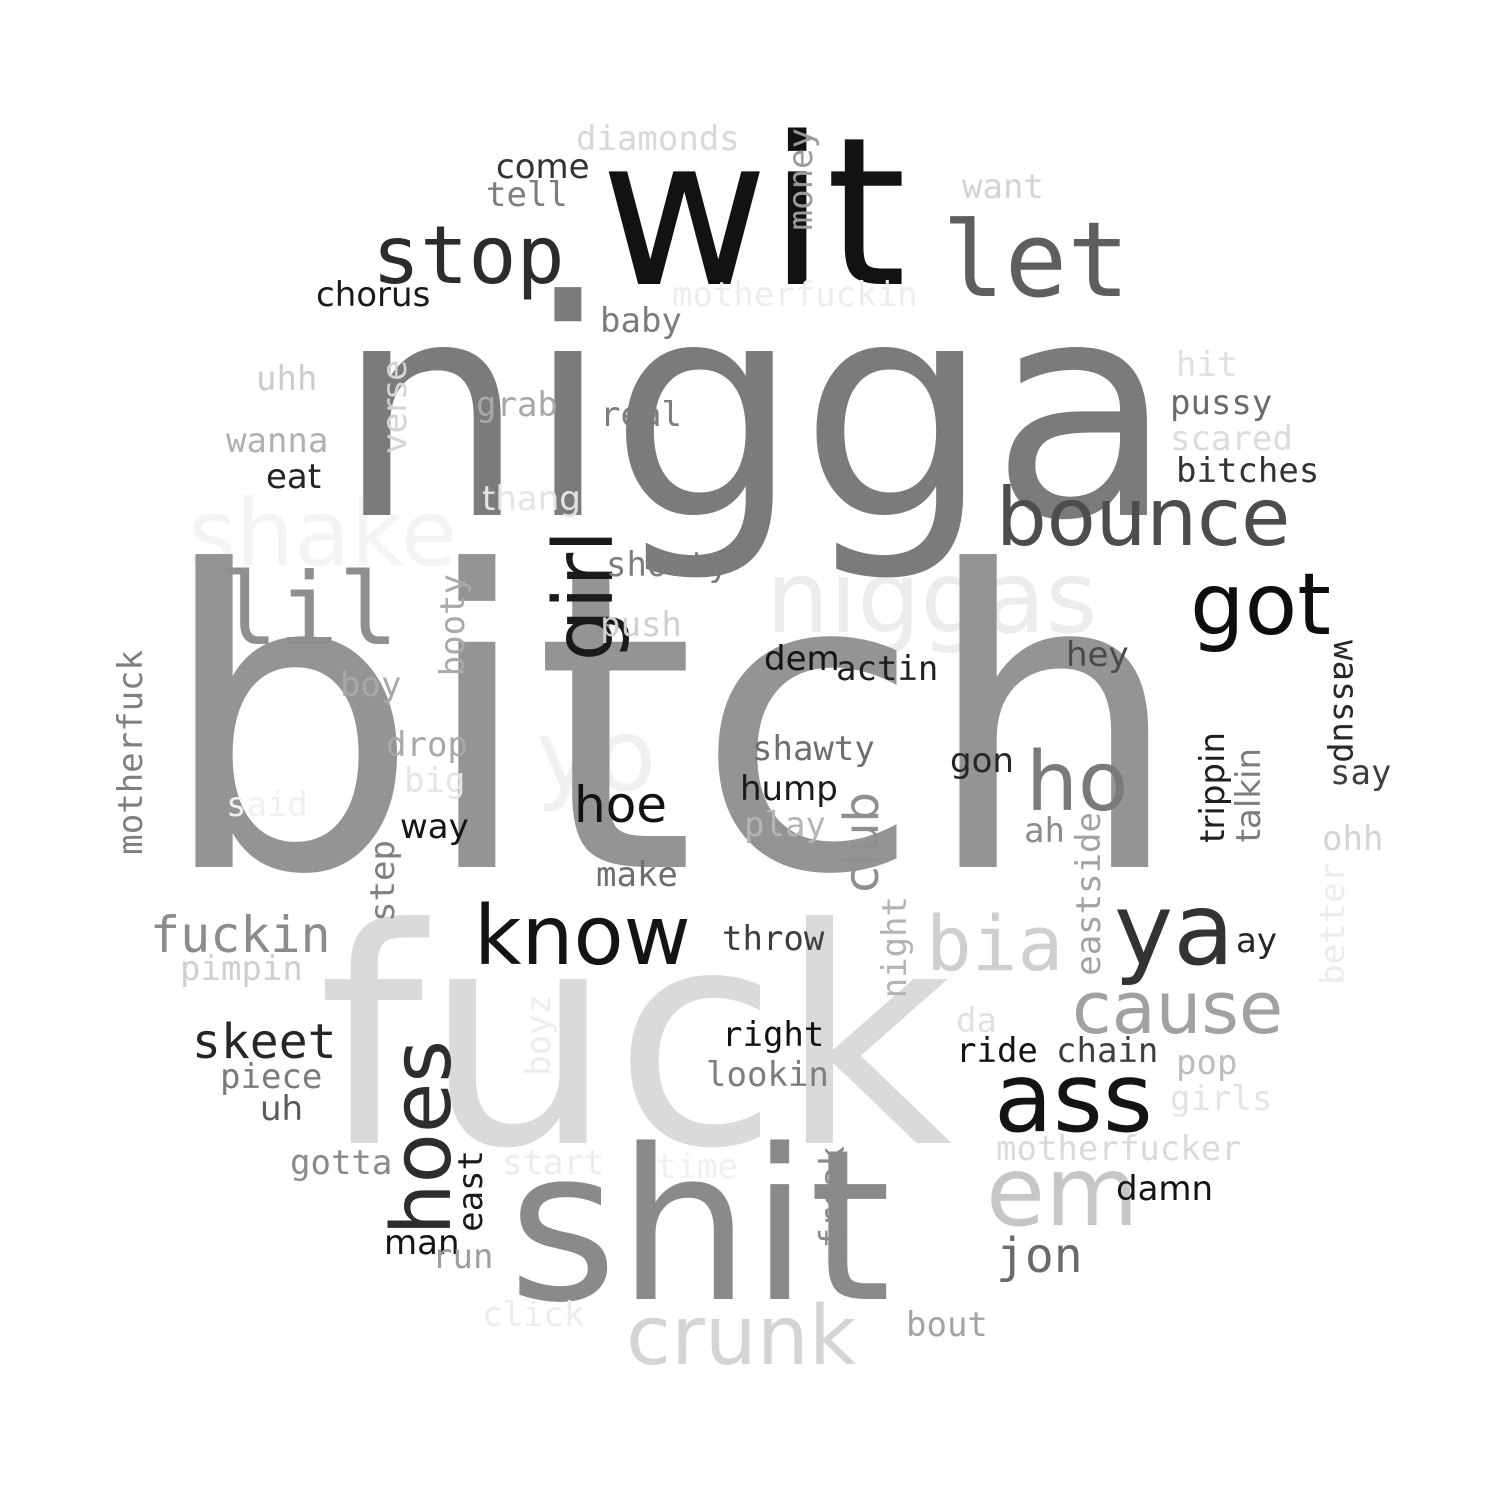  What do you see at coordinates (240, 935) in the screenshot?
I see `word-fuckin: fuckin` at bounding box center [240, 935].